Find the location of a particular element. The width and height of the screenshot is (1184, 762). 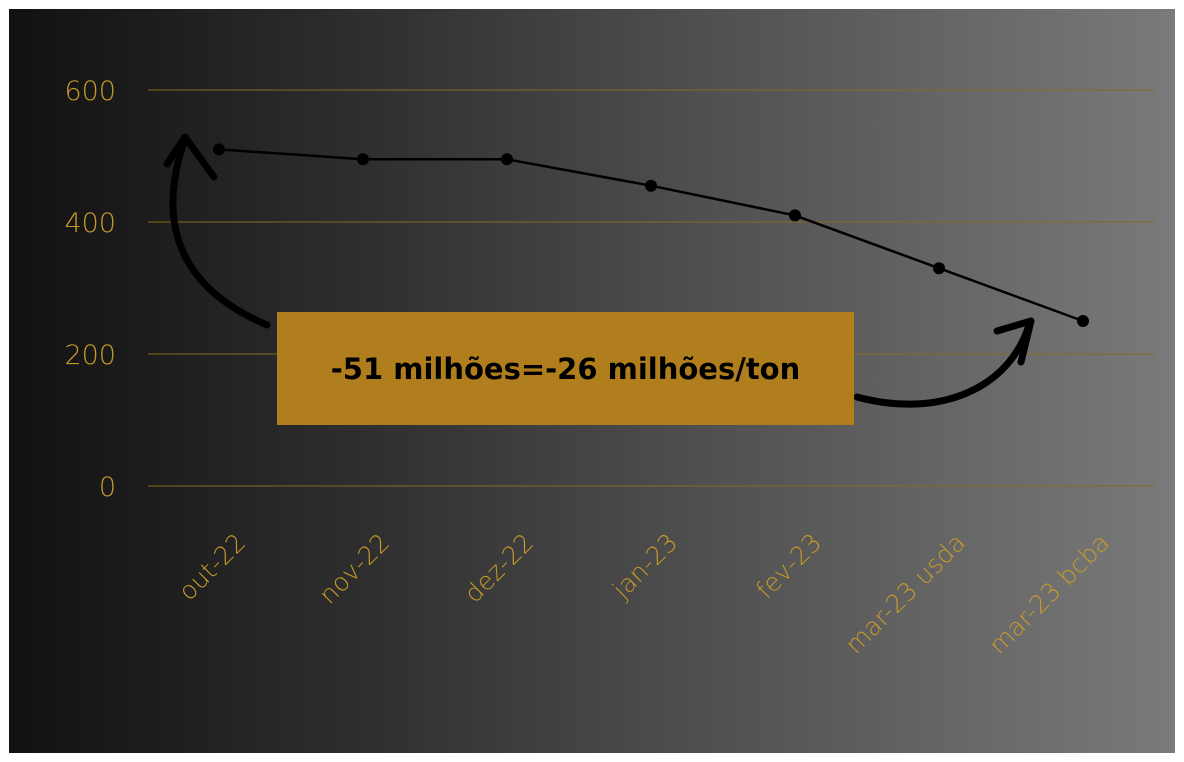

x-tick-label: mar-23 usda is located at coordinates (906, 594).